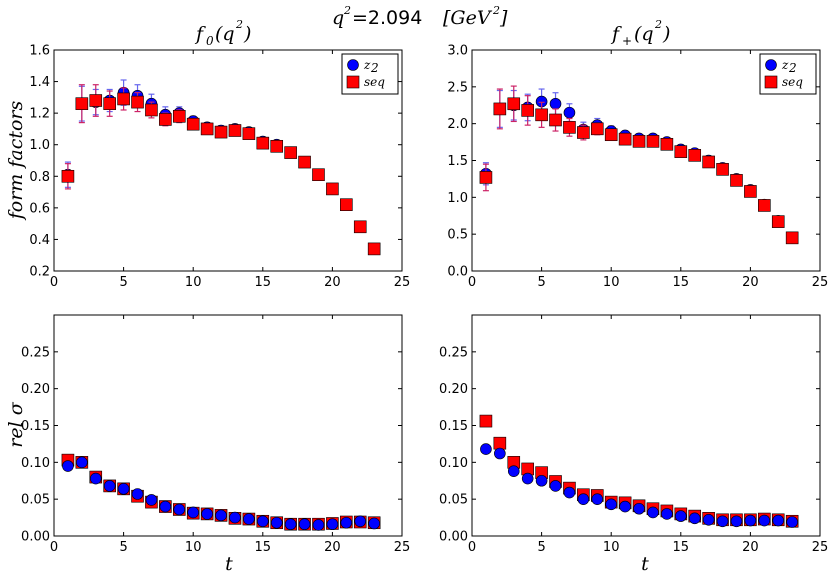 This screenshot has height=573, width=830. I want to click on figure-title-q: q, so click(338, 18).